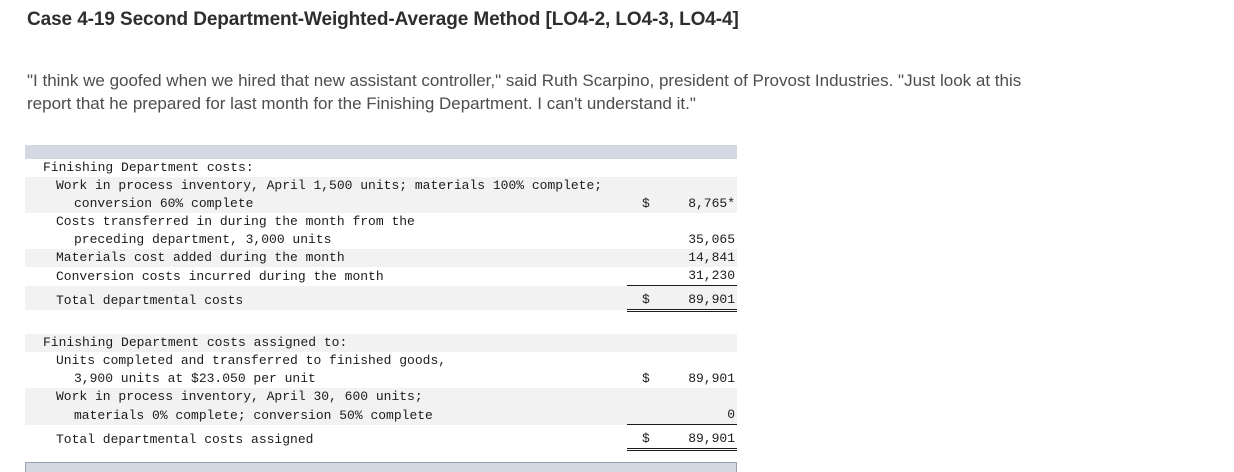 The height and width of the screenshot is (472, 1234). What do you see at coordinates (381, 343) in the screenshot?
I see `report-row: Finishing Department costs assigned to:` at bounding box center [381, 343].